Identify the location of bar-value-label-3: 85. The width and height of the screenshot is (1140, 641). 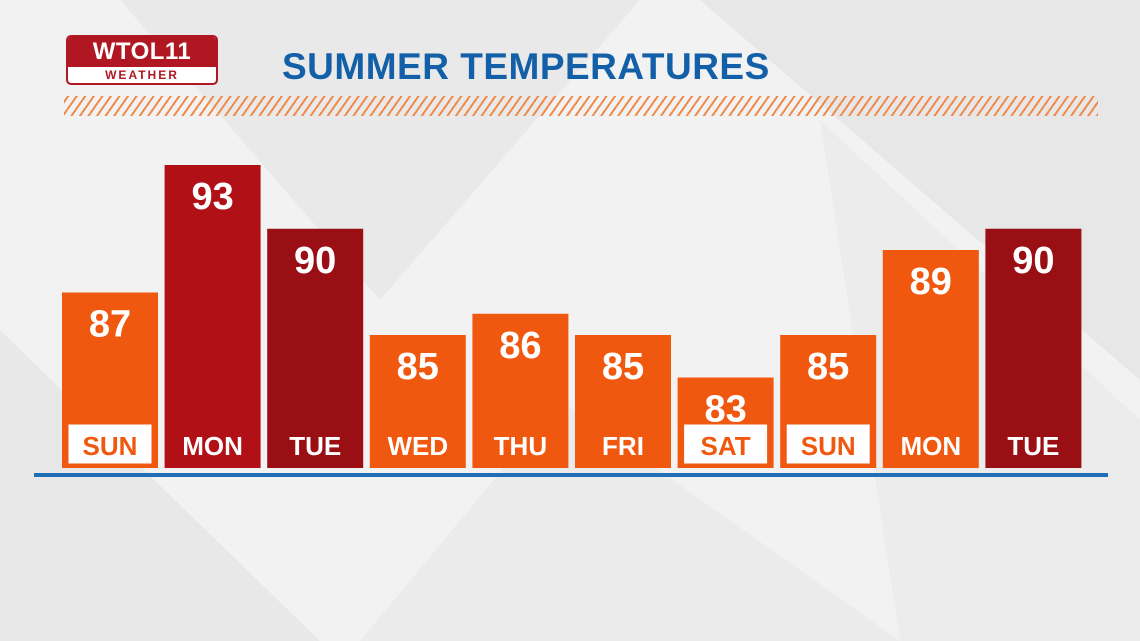
(418, 367).